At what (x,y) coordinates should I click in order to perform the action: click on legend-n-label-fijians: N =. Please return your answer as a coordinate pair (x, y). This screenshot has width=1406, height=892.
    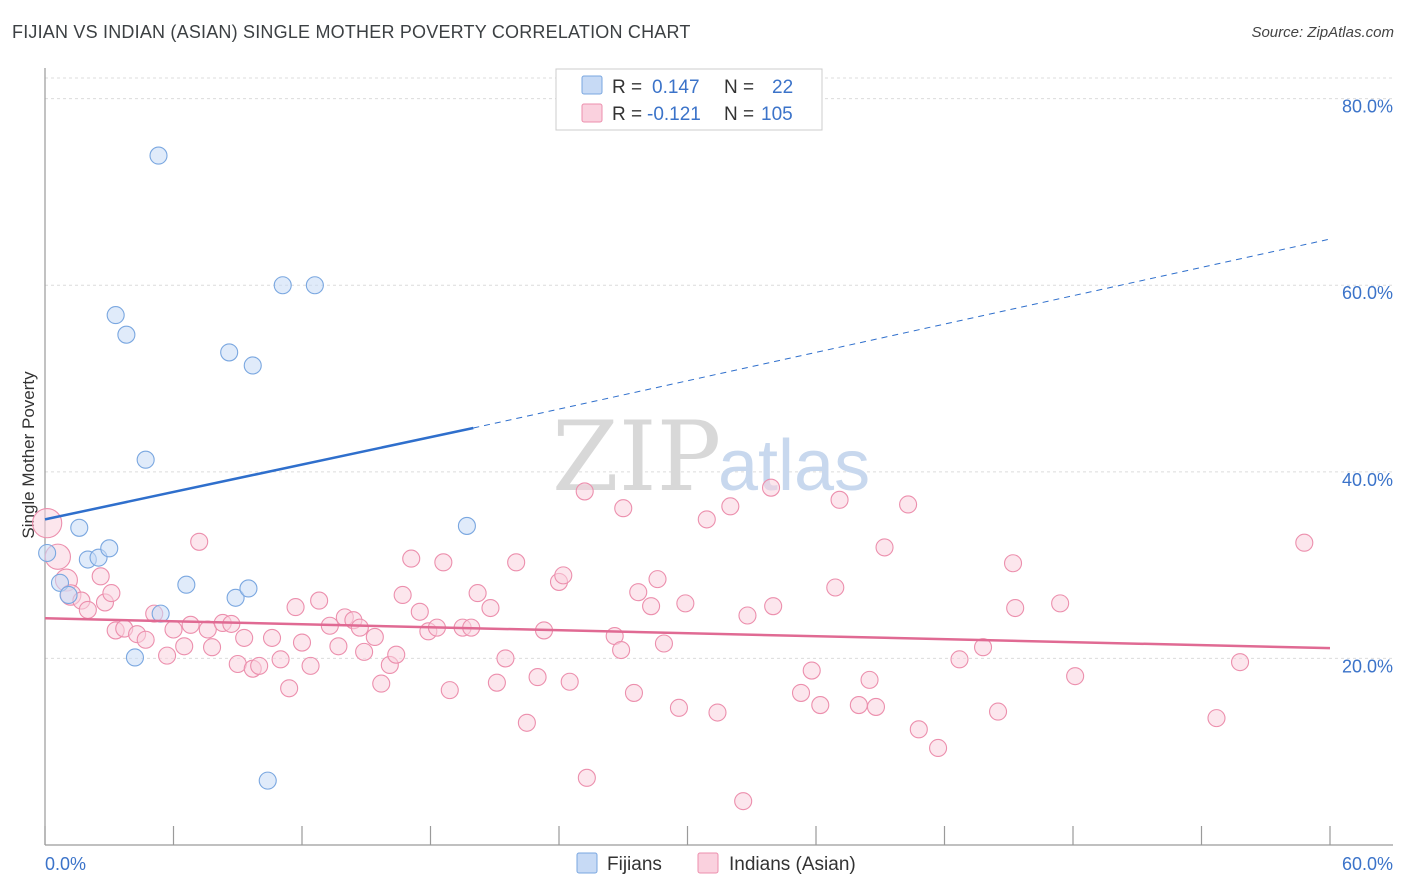
    Looking at the image, I should click on (739, 87).